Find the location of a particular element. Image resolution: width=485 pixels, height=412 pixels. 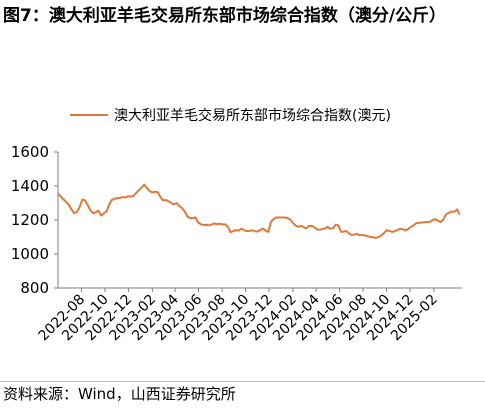

legend: 澳大利亚羊毛交易所东部市场综合指数(澳元) is located at coordinates (230, 115).